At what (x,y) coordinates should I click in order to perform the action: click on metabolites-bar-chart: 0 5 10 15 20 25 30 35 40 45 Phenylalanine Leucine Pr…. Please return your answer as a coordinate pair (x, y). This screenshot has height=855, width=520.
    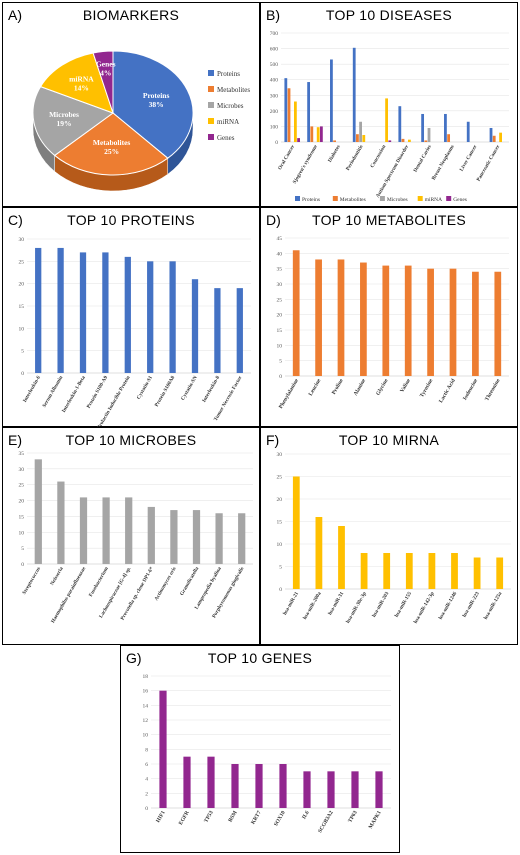
    Looking at the image, I should click on (393, 323).